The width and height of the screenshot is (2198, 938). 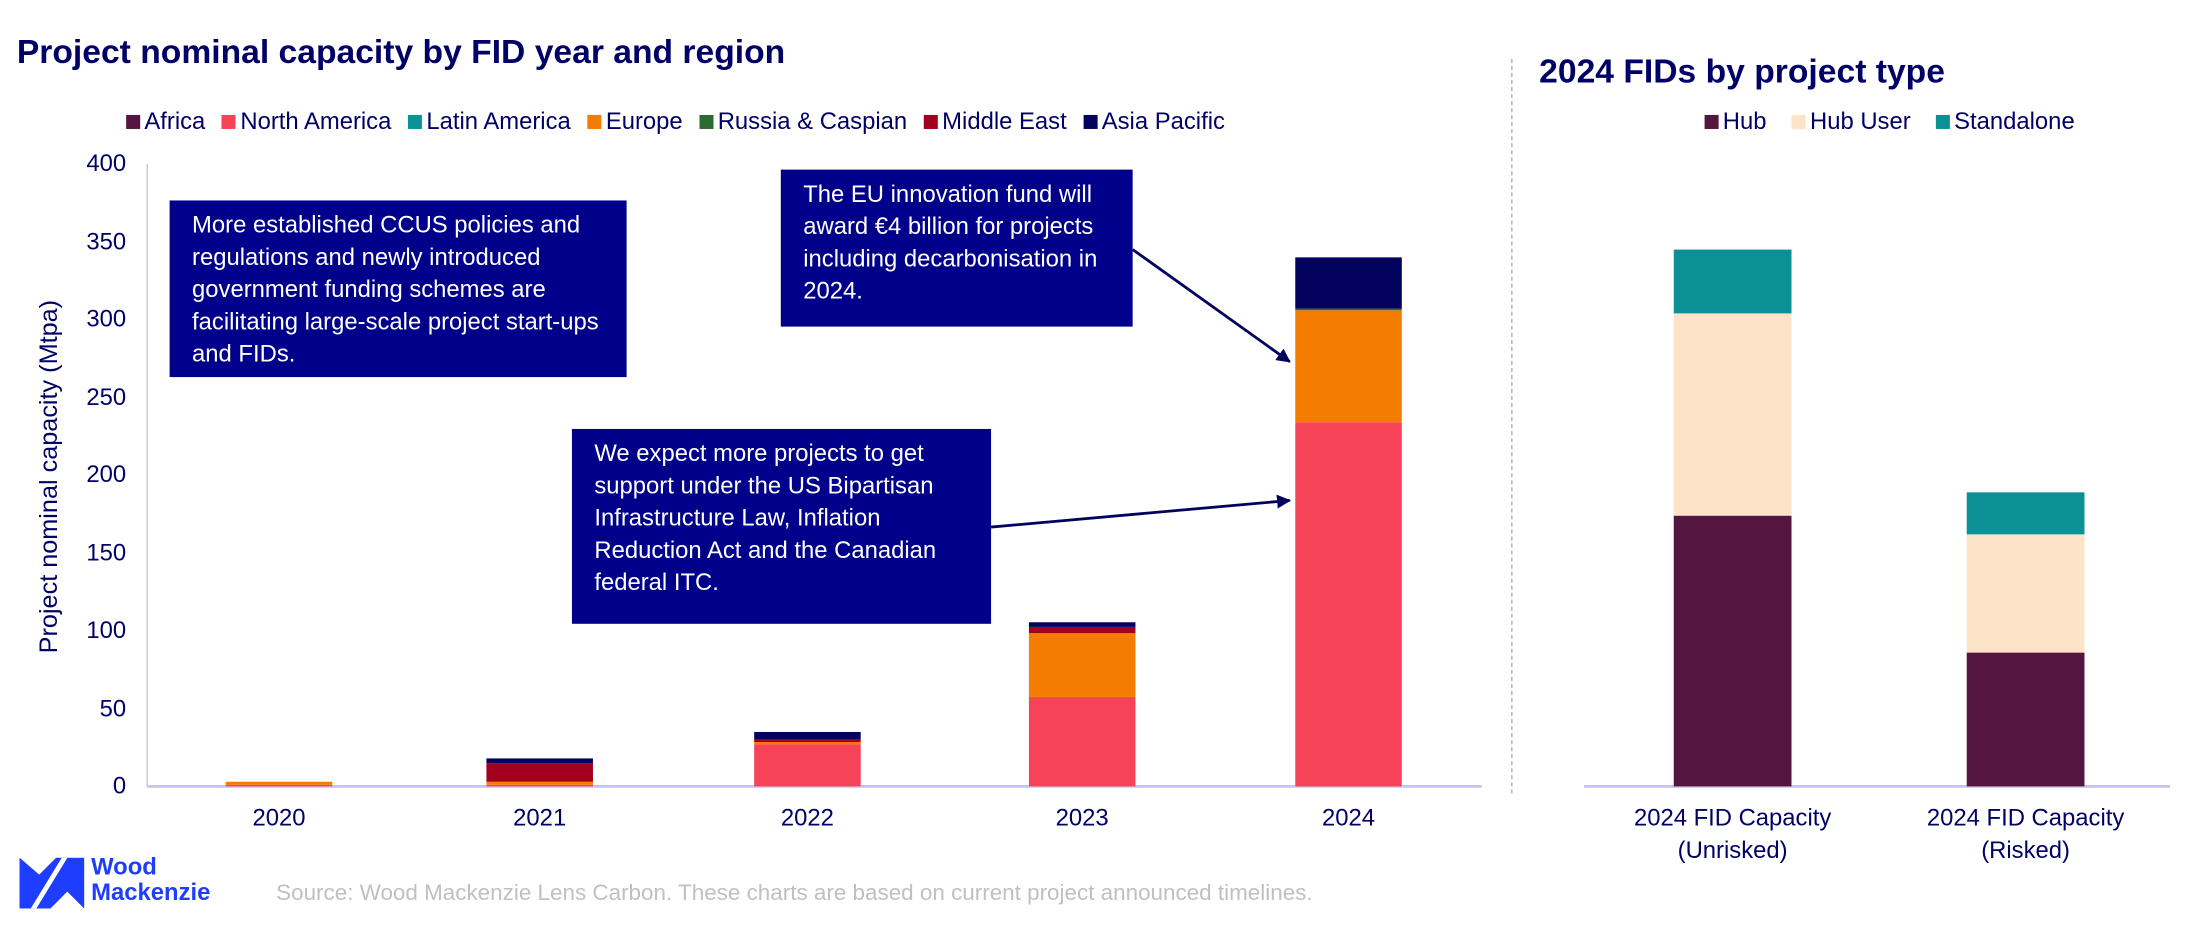 I want to click on tick-label-line: (Risked), so click(x=2025, y=850).